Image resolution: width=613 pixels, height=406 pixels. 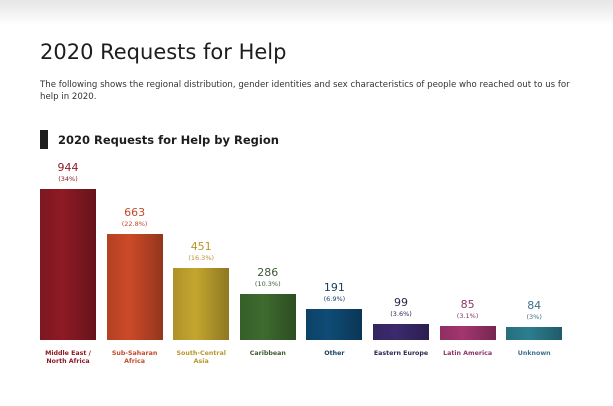 I want to click on share-label: (3.1%), so click(x=467, y=316).